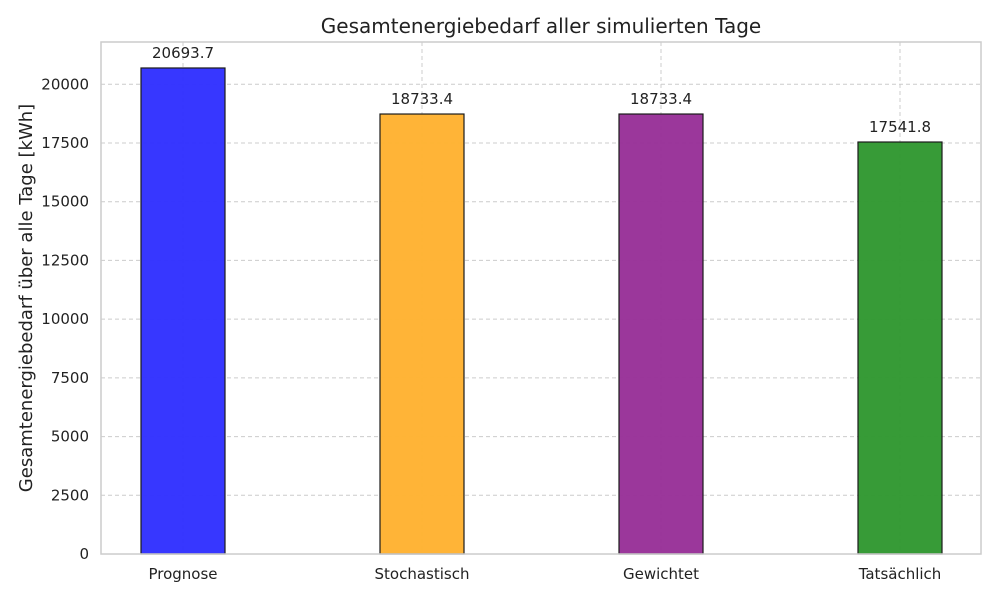 Image resolution: width=1000 pixels, height=604 pixels. I want to click on x-tick-label: Prognose, so click(182, 574).